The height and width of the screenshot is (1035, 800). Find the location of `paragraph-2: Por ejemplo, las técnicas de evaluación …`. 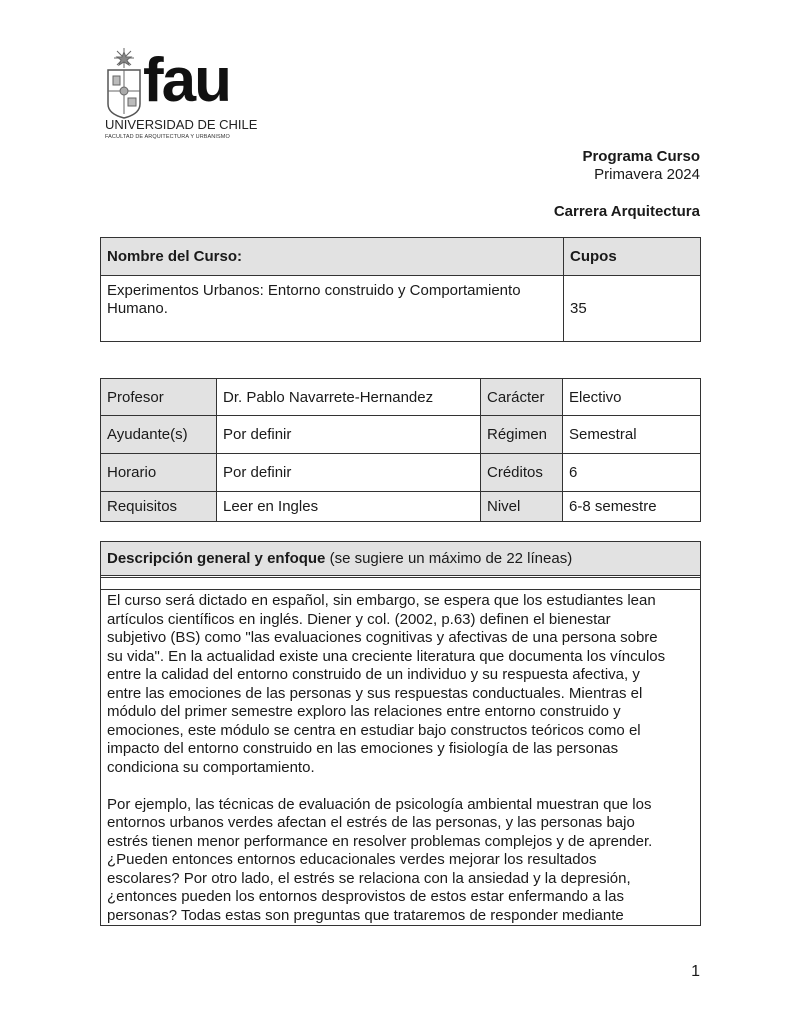

paragraph-2: Por ejemplo, las técnicas de evaluación … is located at coordinates (400, 861).